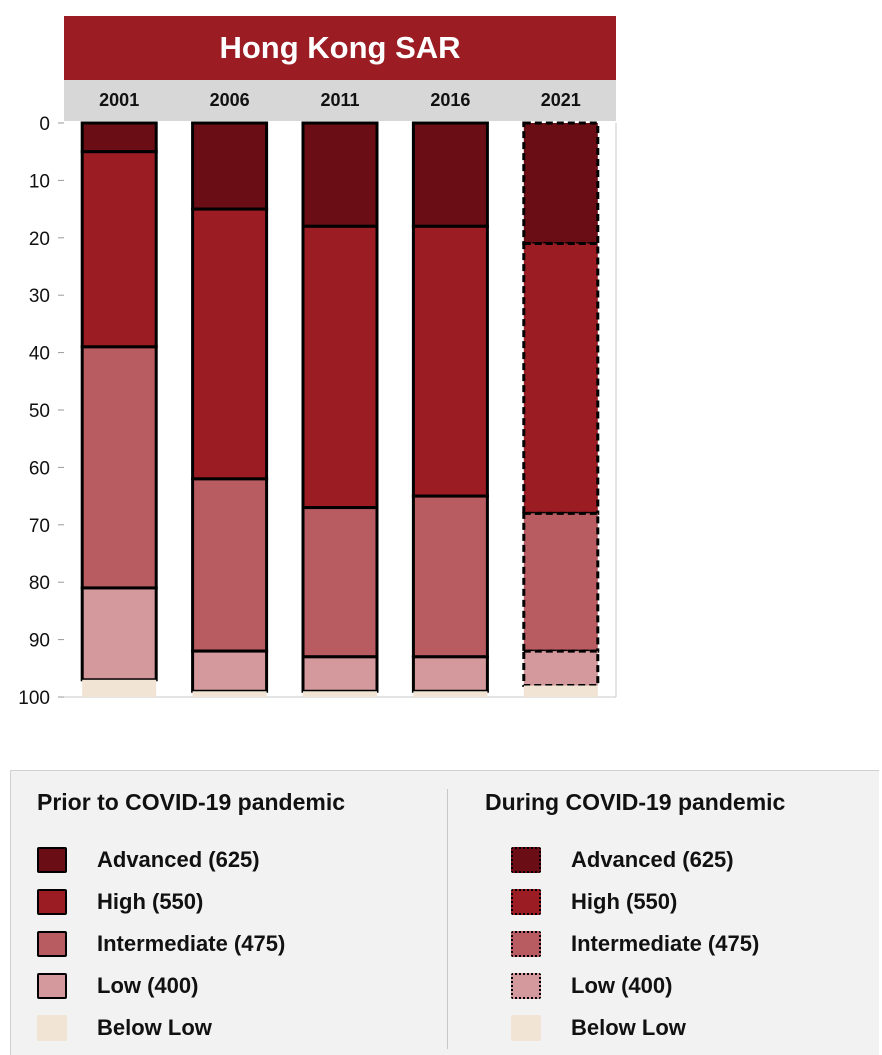 Image resolution: width=882 pixels, height=1055 pixels. I want to click on y-tick-label: 60, so click(39, 468).